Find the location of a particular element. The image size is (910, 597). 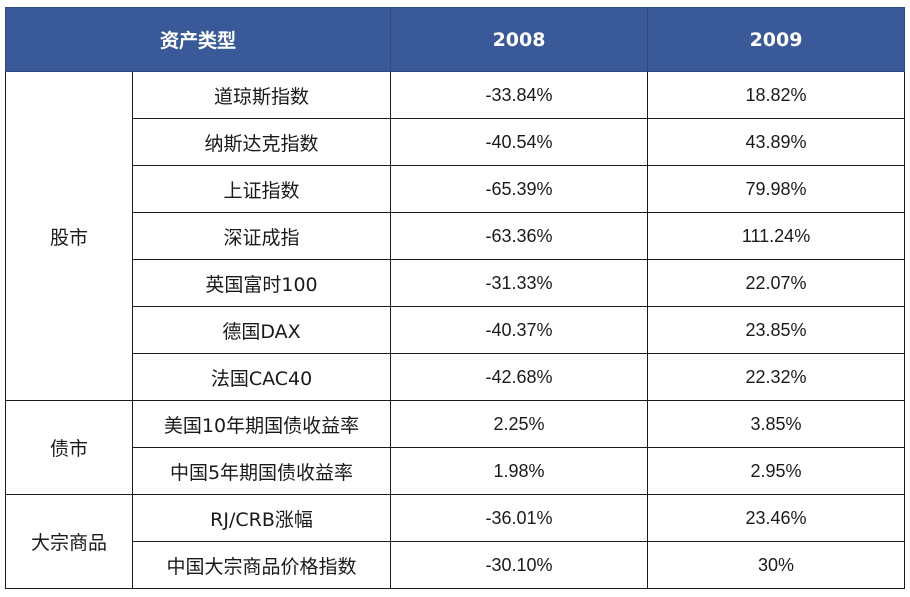

value-2008: 1.98% is located at coordinates (519, 471).